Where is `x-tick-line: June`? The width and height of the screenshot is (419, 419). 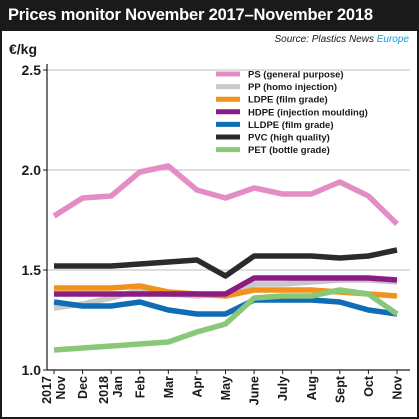 x-tick-line: June is located at coordinates (255, 390).